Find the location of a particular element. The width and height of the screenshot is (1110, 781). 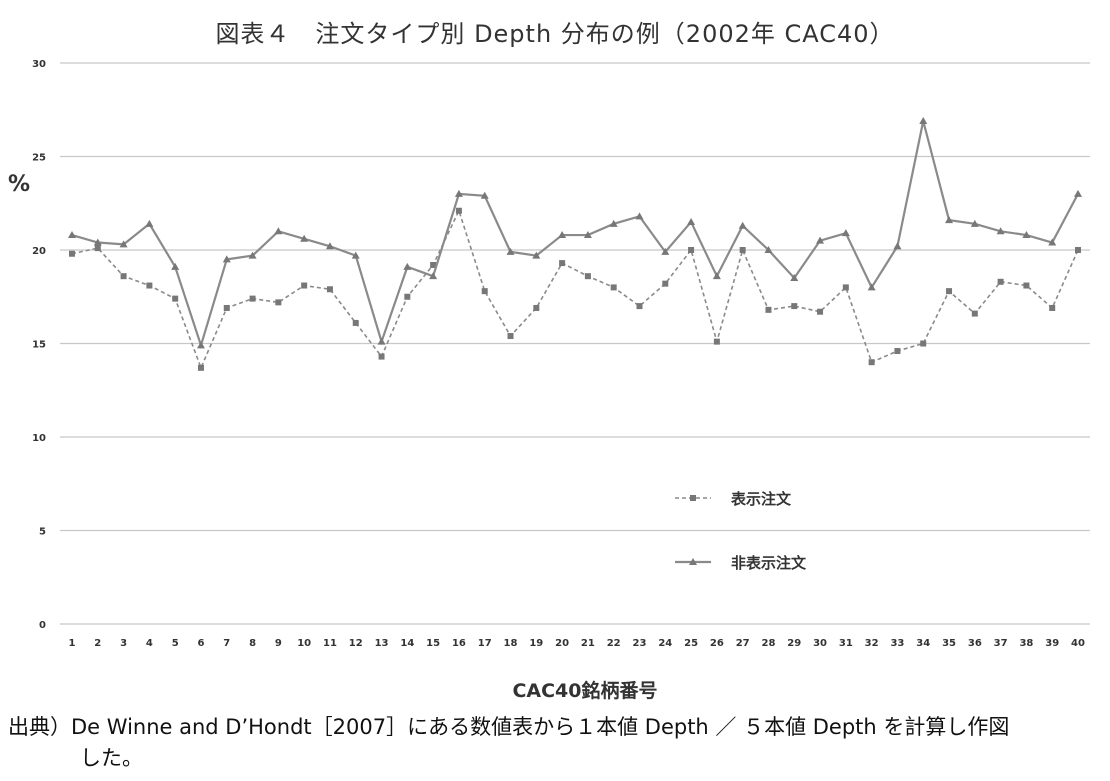

x-tick-label: 4 is located at coordinates (149, 643).